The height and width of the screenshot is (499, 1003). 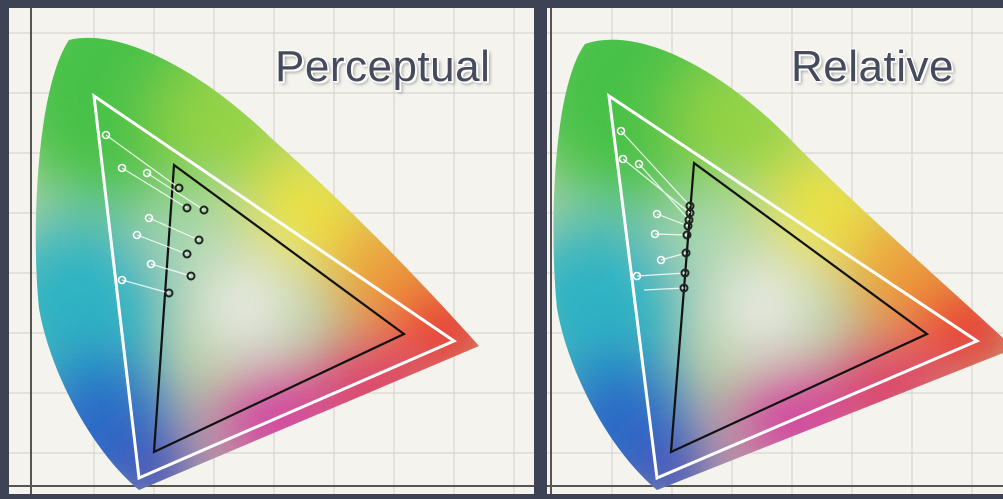 I want to click on inner-gamut-outline, so click(x=279, y=308).